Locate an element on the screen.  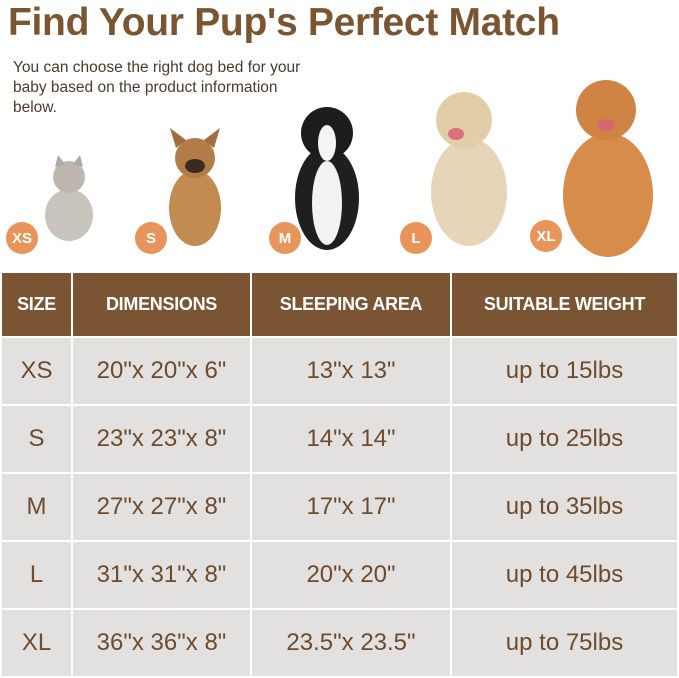
header-dimensions: DIMENSIONS is located at coordinates (161, 304).